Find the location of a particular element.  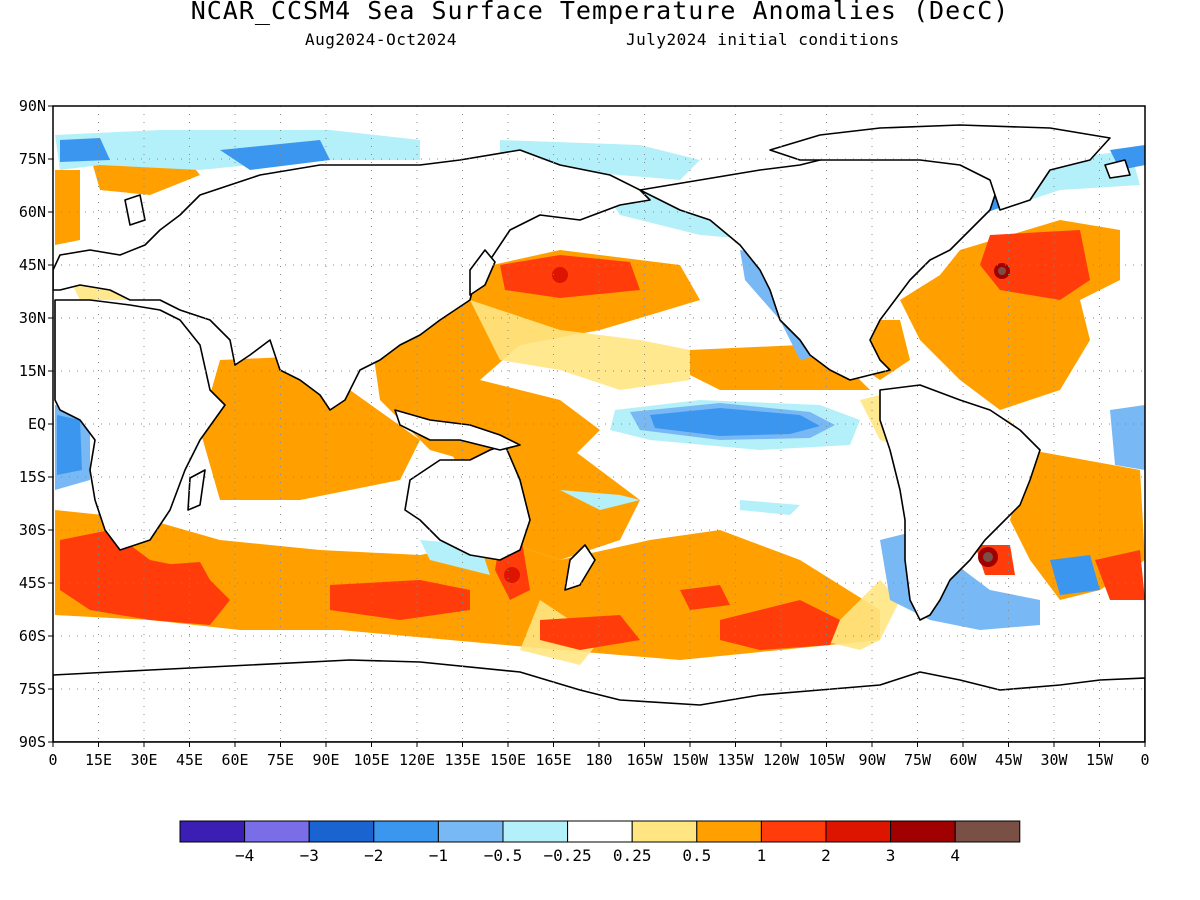

colorbar-label: −4 is located at coordinates (244, 855).